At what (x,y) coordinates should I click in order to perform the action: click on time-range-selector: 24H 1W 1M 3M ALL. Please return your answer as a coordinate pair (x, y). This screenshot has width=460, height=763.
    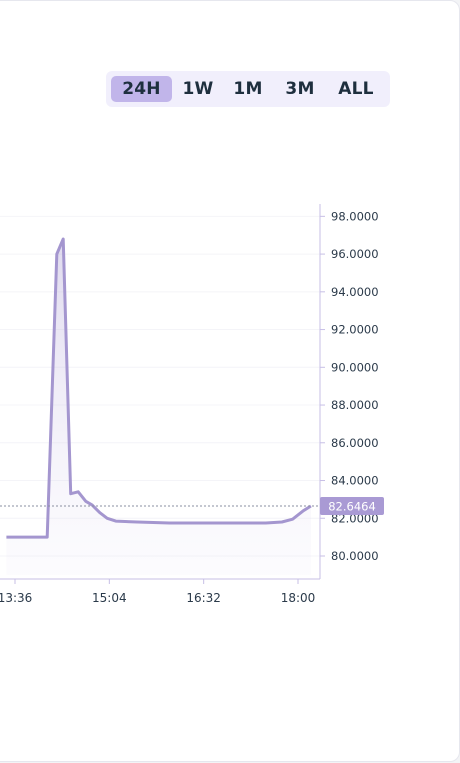
    Looking at the image, I should click on (248, 89).